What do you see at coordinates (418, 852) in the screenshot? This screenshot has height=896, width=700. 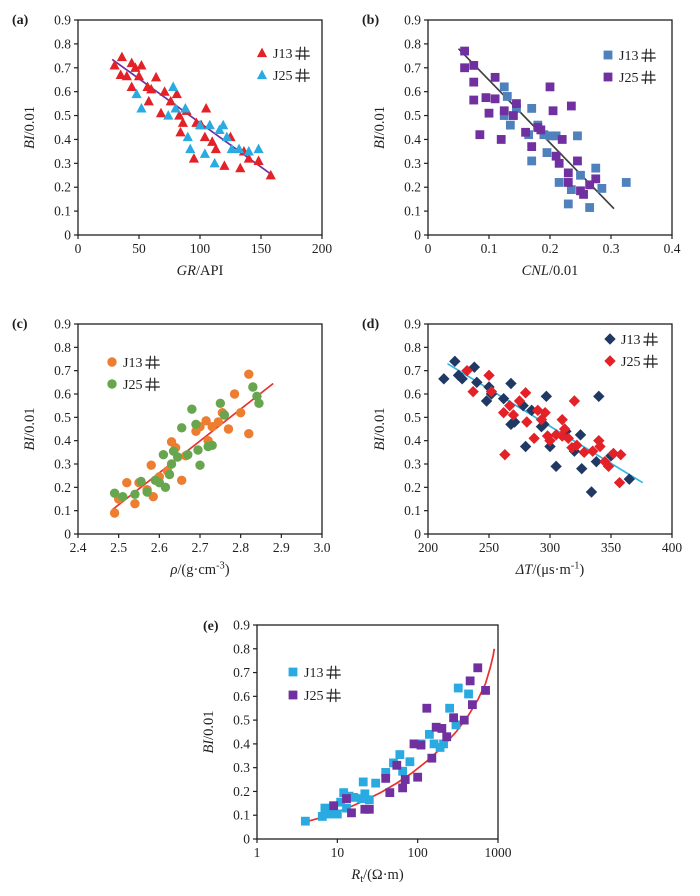 I see `x-tick-label: 100` at bounding box center [418, 852].